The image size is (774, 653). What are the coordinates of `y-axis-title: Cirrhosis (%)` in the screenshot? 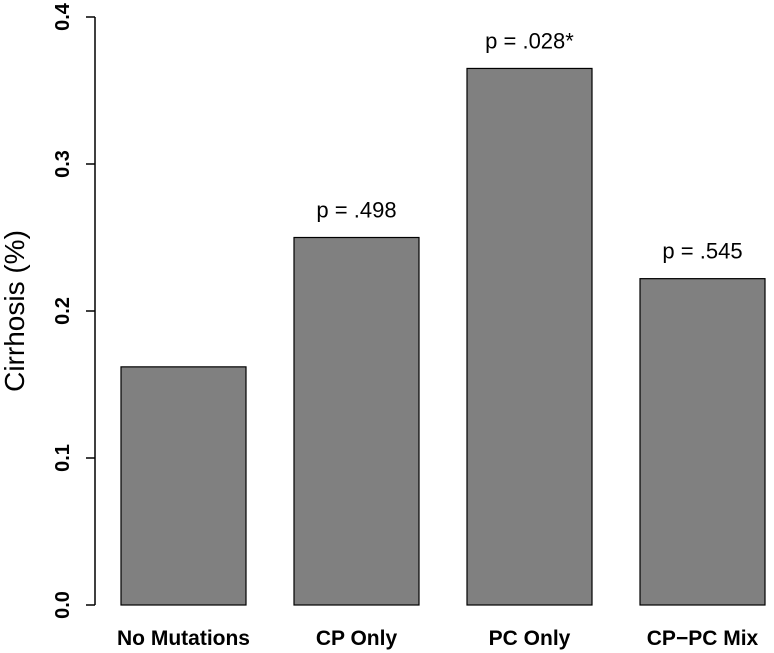 It's located at (15, 311).